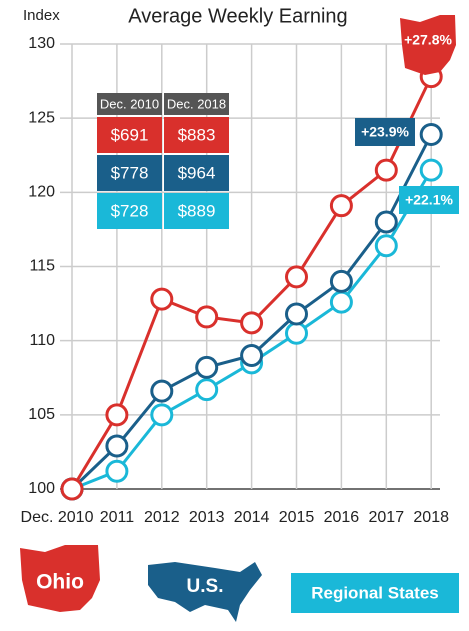 The width and height of the screenshot is (469, 631). I want to click on table-value: $889, so click(197, 210).